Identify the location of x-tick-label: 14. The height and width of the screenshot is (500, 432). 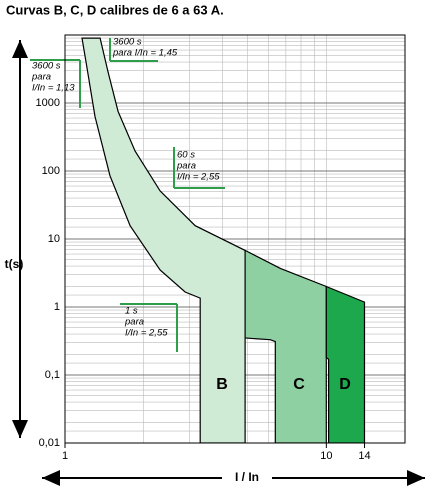
(364, 456).